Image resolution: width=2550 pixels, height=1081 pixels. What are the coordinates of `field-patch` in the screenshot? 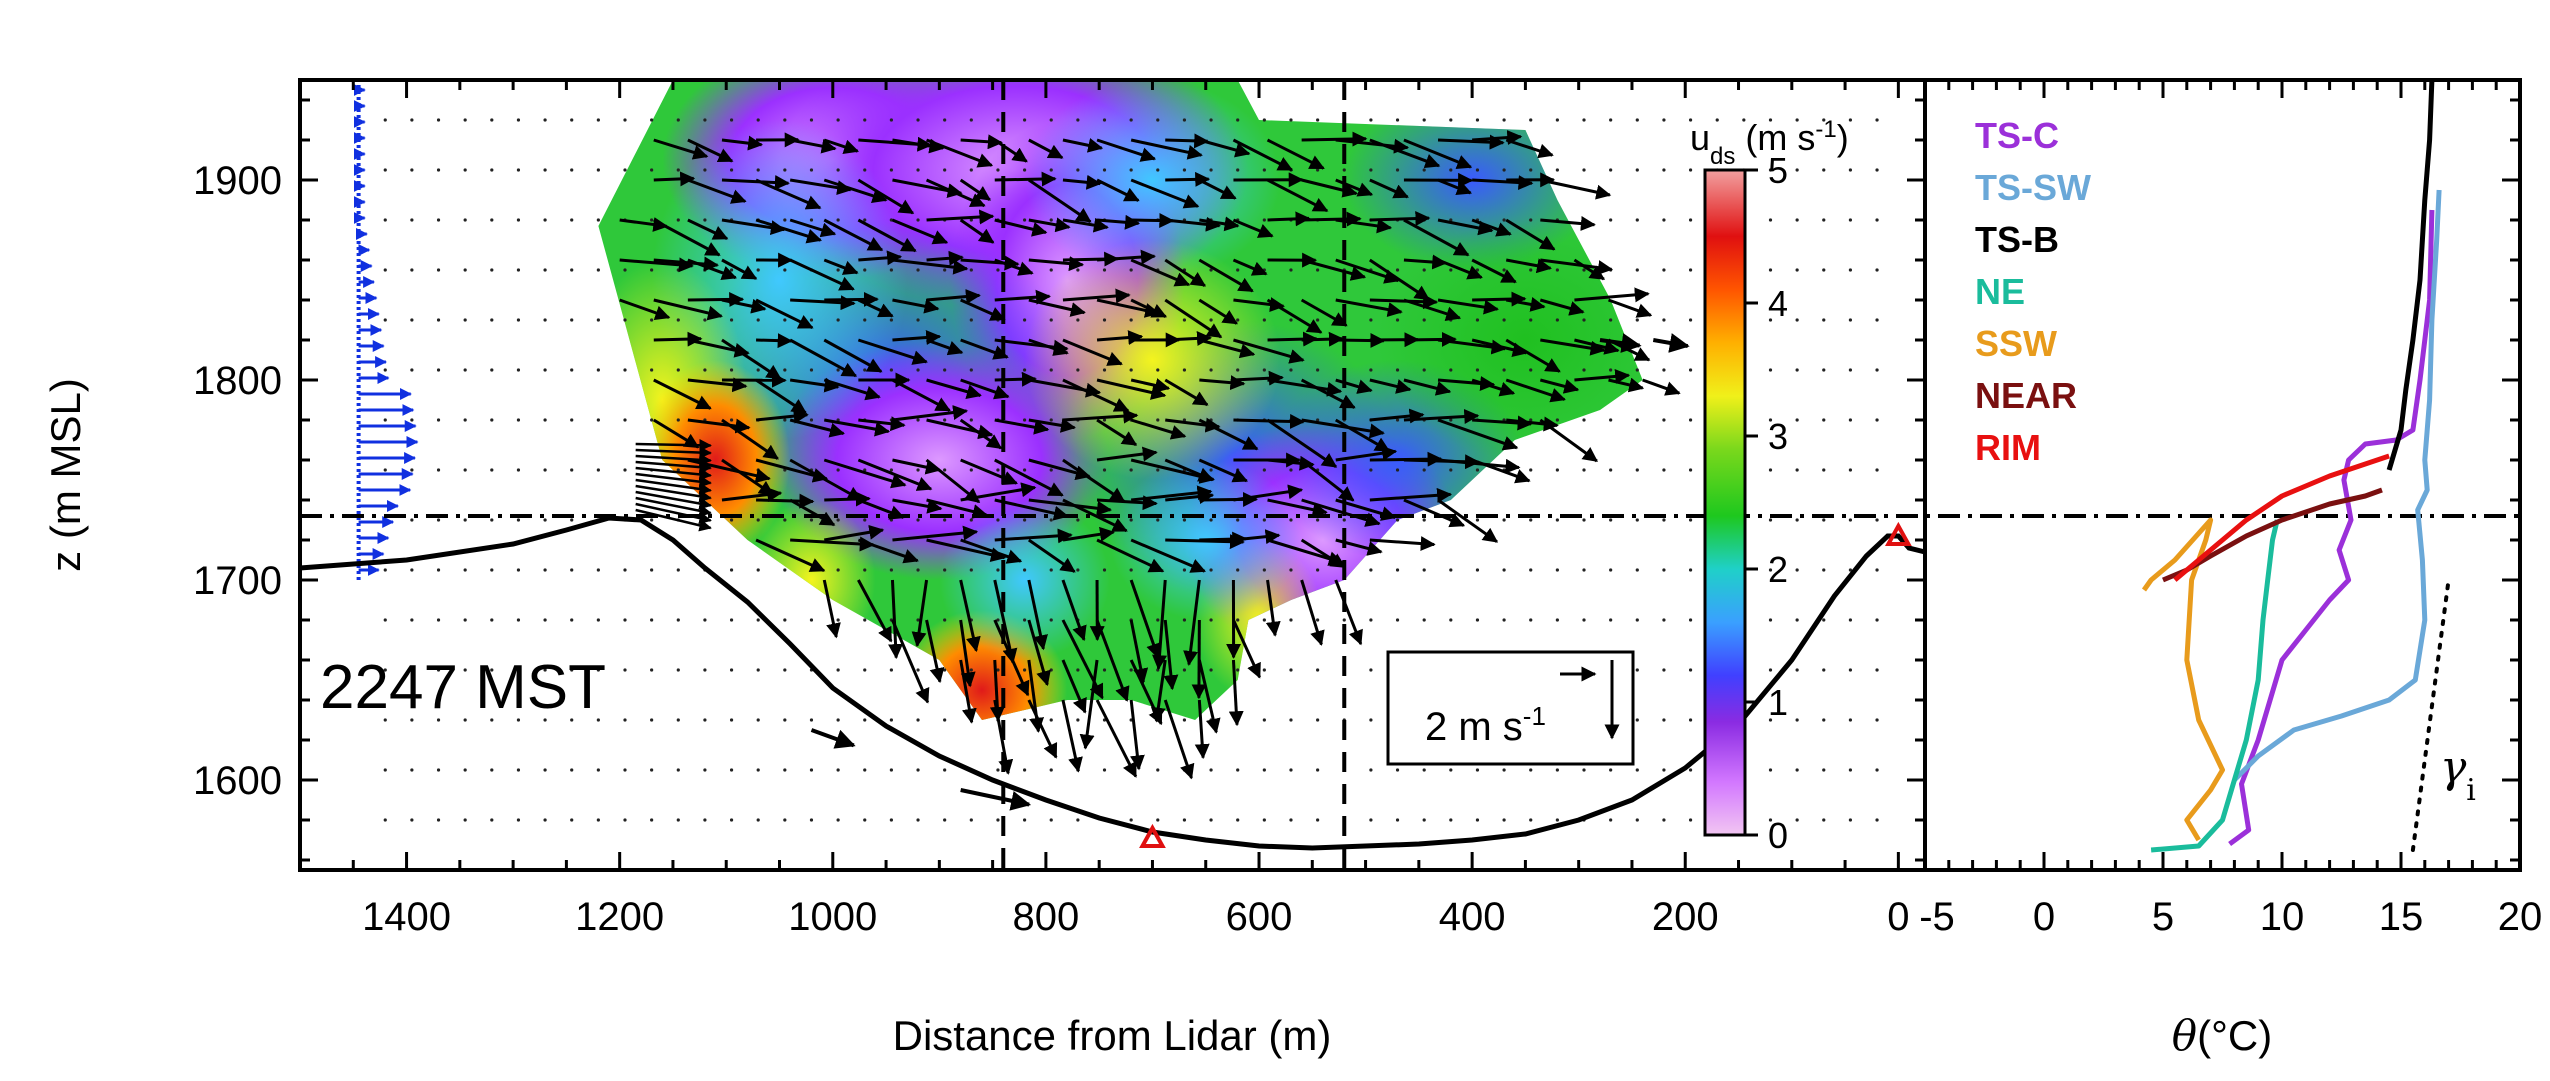 It's located at (811, 580).